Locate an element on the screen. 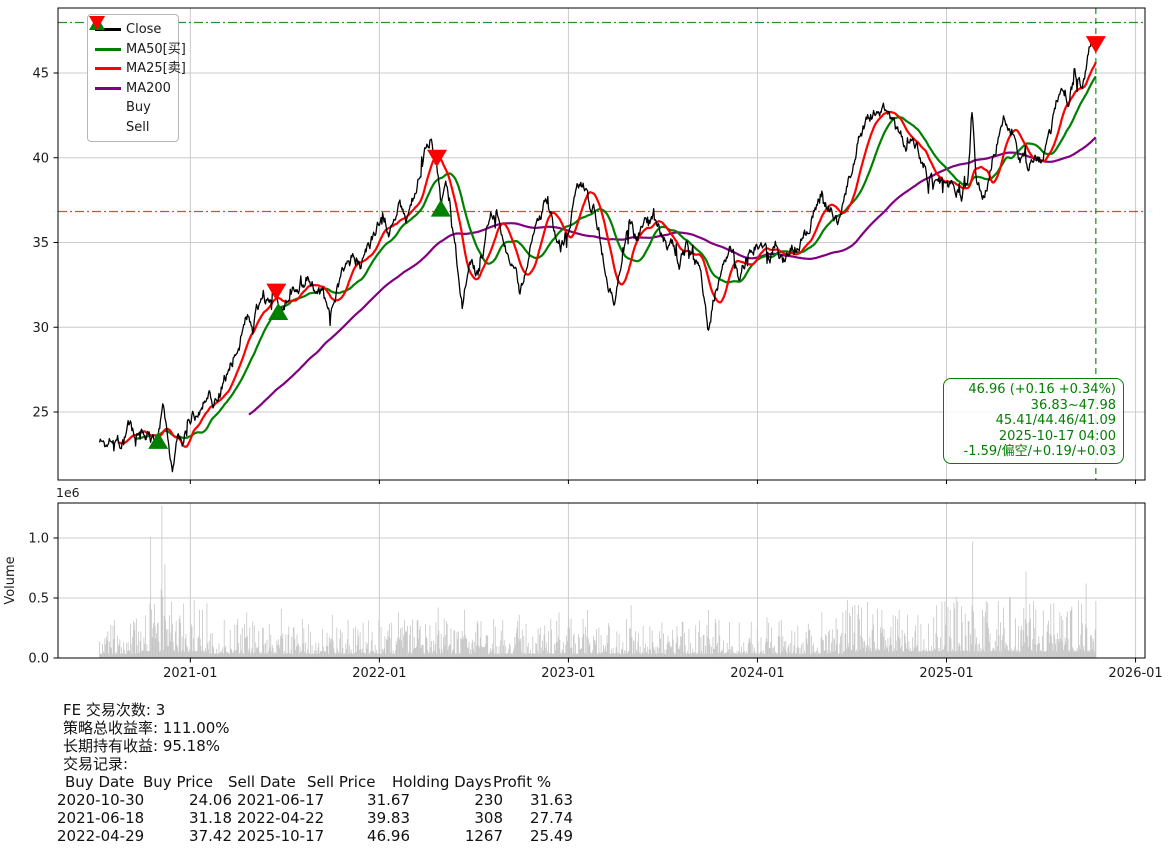 Image resolution: width=1168 pixels, height=857 pixels. date-tick-label: 2022-01 is located at coordinates (379, 673).